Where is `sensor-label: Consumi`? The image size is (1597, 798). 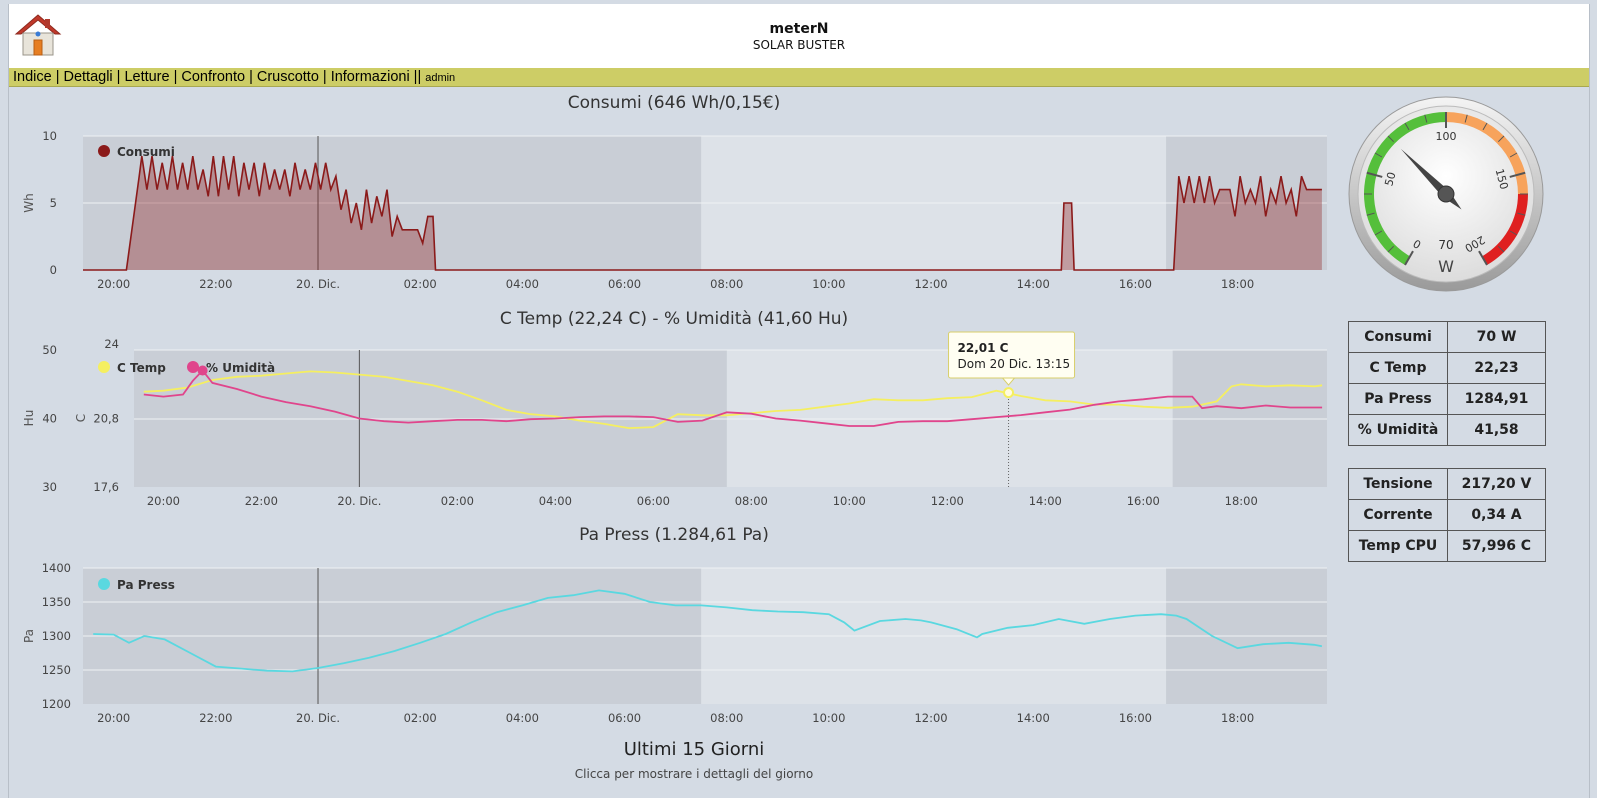
sensor-label: Consumi is located at coordinates (1398, 337).